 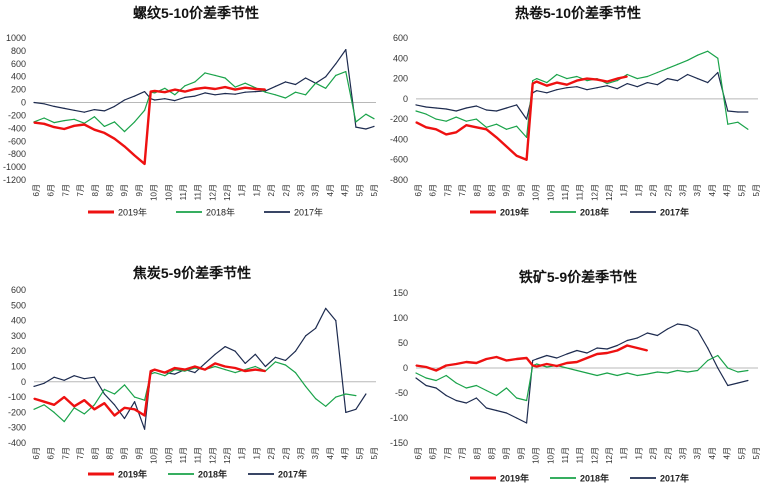 I want to click on y-tick-label: 1000, so click(x=16, y=38).